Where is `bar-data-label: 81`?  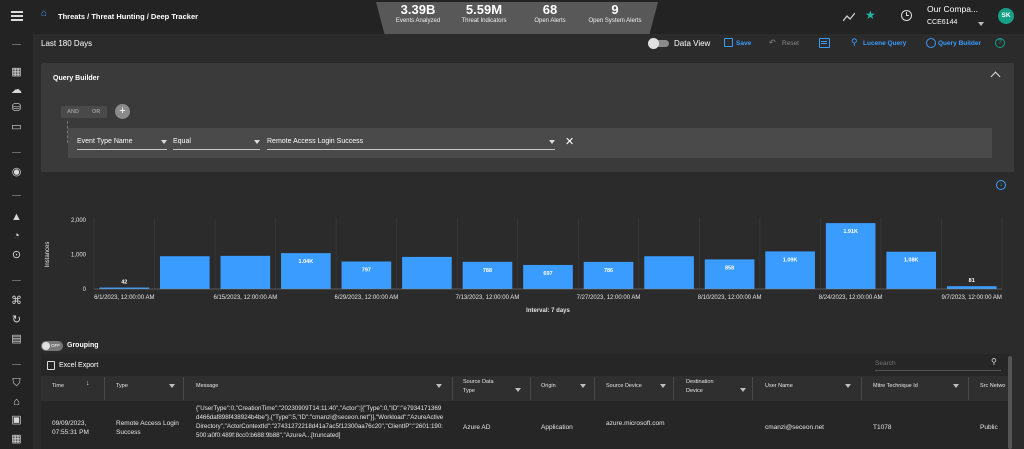 bar-data-label: 81 is located at coordinates (972, 281).